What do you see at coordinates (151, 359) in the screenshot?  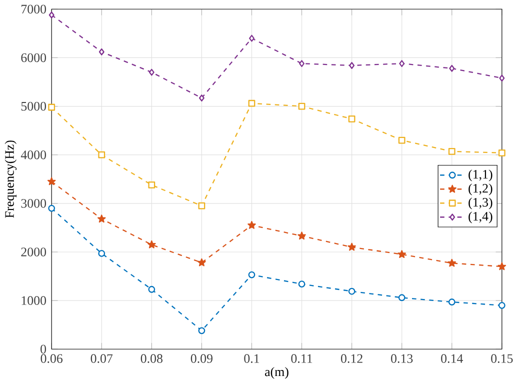 I see `x-tick-label: 0.08` at bounding box center [151, 359].